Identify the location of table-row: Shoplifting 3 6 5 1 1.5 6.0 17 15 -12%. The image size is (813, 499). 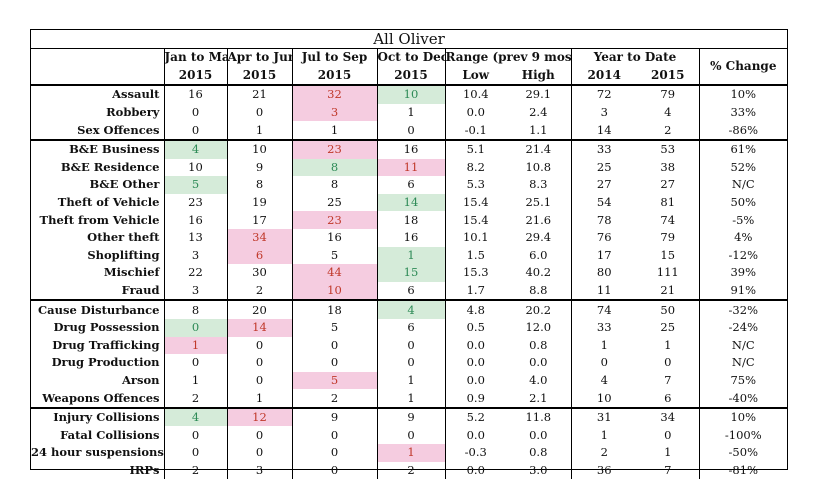
(409, 255).